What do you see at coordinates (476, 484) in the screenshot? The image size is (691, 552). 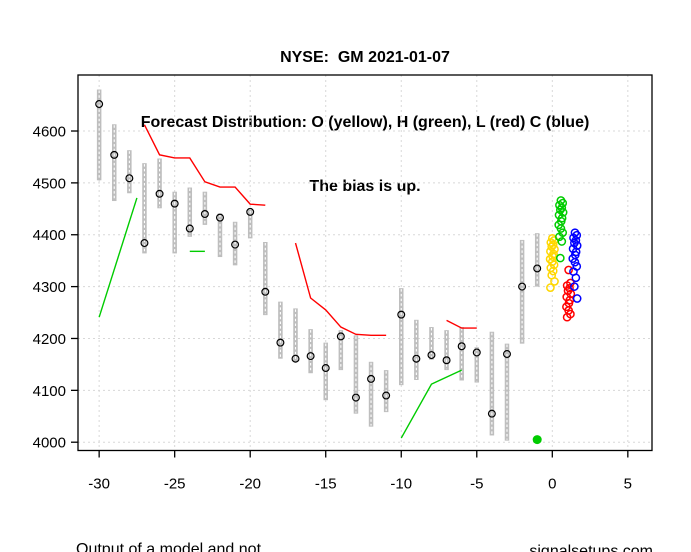 I see `x-tick-label: -5` at bounding box center [476, 484].